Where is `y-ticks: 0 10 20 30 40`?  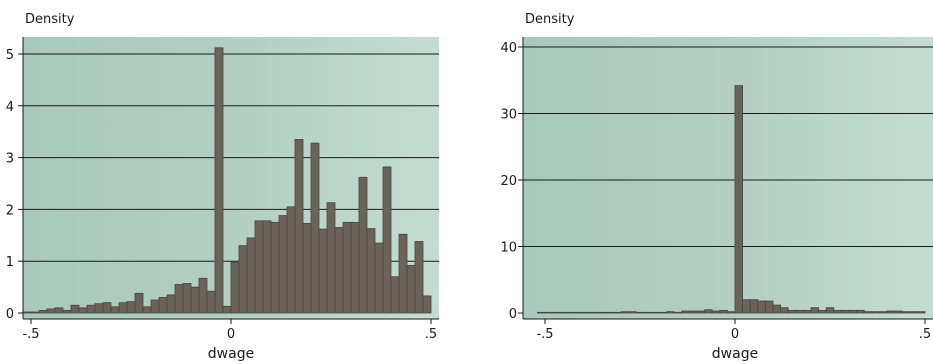 y-ticks: 0 10 20 30 40 is located at coordinates (511, 181).